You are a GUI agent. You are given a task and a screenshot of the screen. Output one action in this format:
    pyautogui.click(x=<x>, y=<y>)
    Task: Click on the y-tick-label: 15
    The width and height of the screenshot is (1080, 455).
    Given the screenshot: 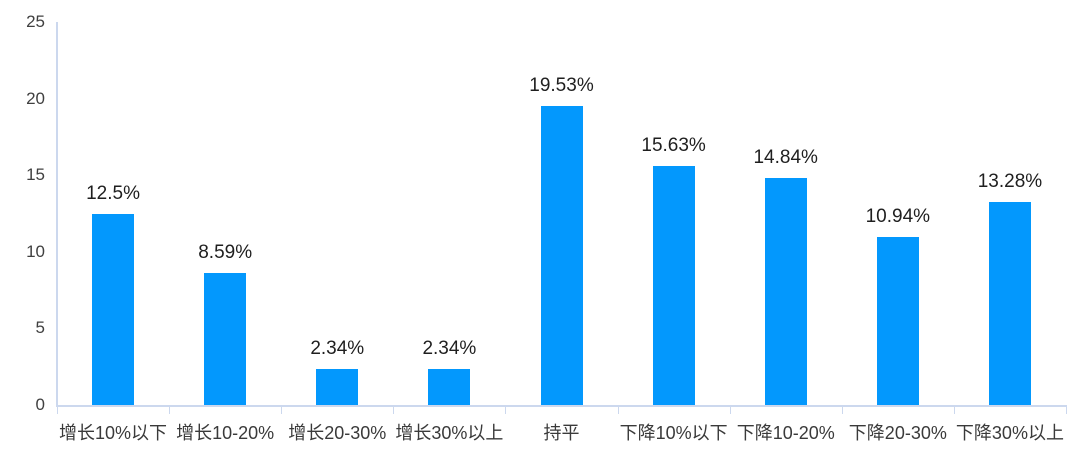 What is the action you would take?
    pyautogui.click(x=35, y=175)
    